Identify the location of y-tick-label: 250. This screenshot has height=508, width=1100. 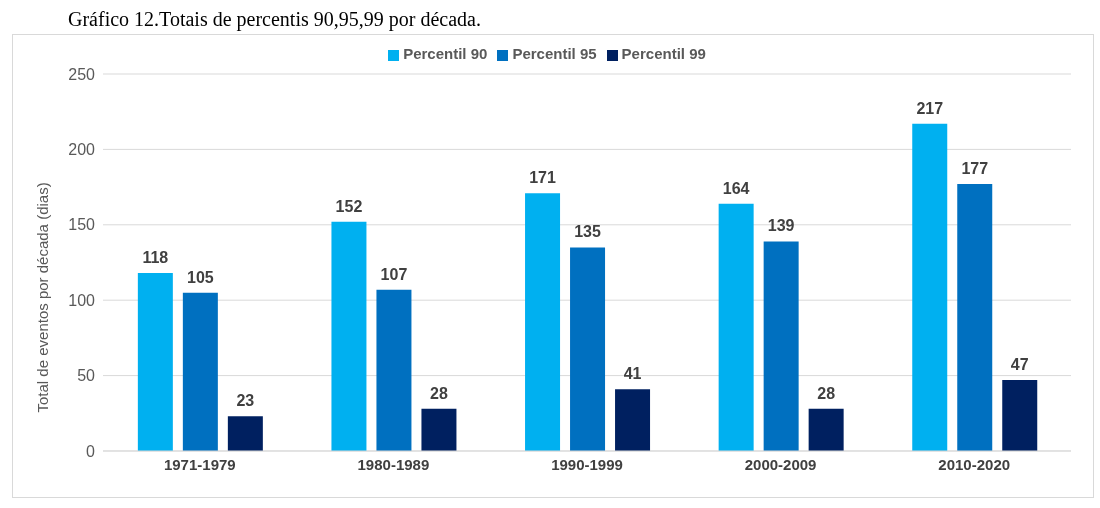
(82, 74).